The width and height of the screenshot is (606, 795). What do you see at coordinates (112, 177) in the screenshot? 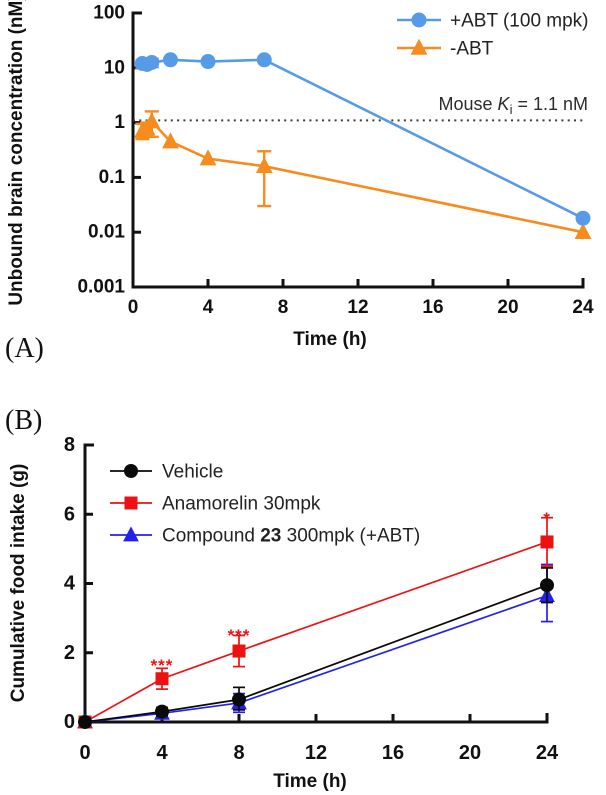
I see `y-tick-label: 0.1` at bounding box center [112, 177].